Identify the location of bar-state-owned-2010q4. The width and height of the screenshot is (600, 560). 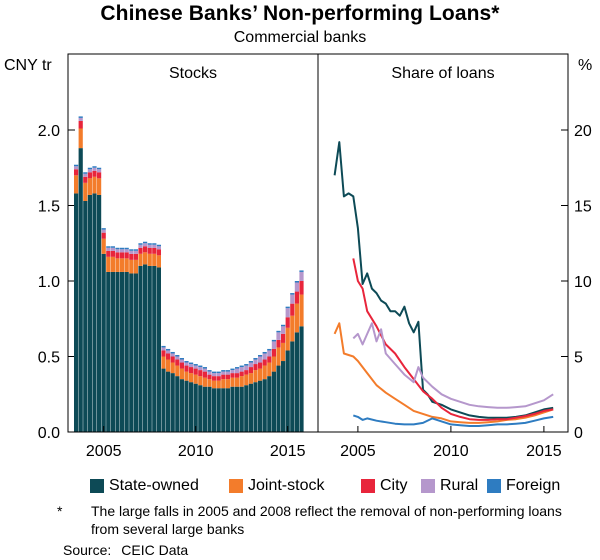
(209, 409).